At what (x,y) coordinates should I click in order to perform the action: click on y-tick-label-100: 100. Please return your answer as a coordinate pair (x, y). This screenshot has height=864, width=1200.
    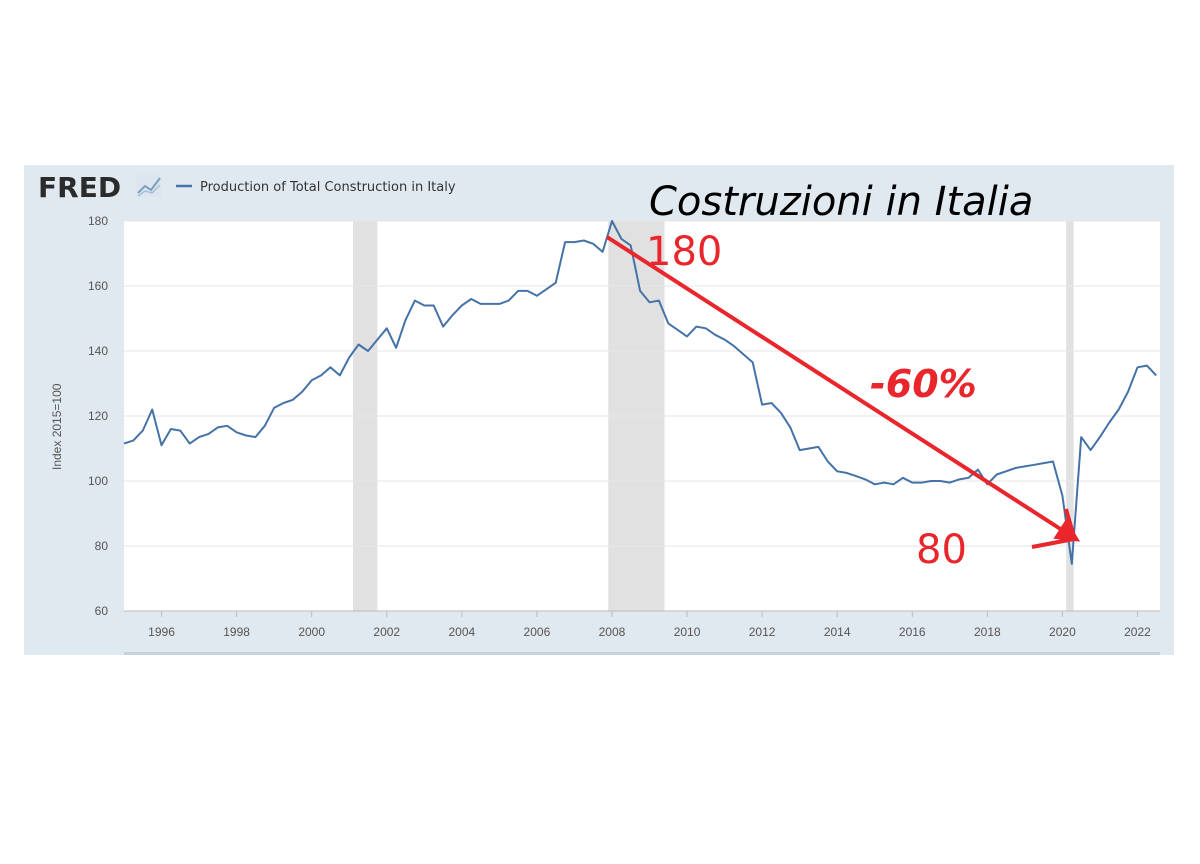
    Looking at the image, I should click on (98, 481).